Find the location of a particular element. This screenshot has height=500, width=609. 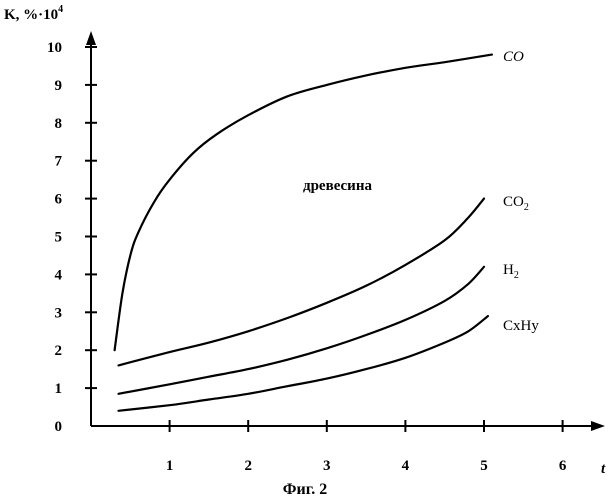

x-tick-label: 4 is located at coordinates (406, 466).